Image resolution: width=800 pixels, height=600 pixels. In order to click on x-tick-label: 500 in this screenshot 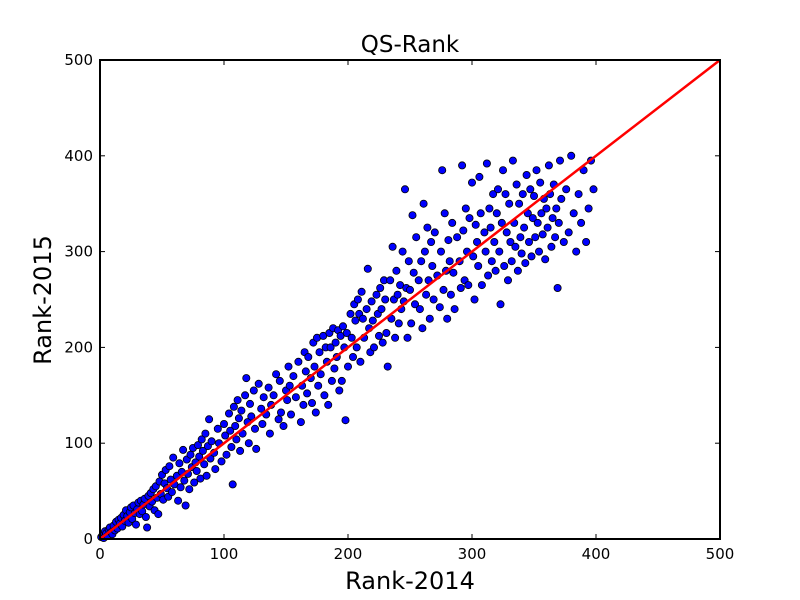, I will do `click(720, 554)`.